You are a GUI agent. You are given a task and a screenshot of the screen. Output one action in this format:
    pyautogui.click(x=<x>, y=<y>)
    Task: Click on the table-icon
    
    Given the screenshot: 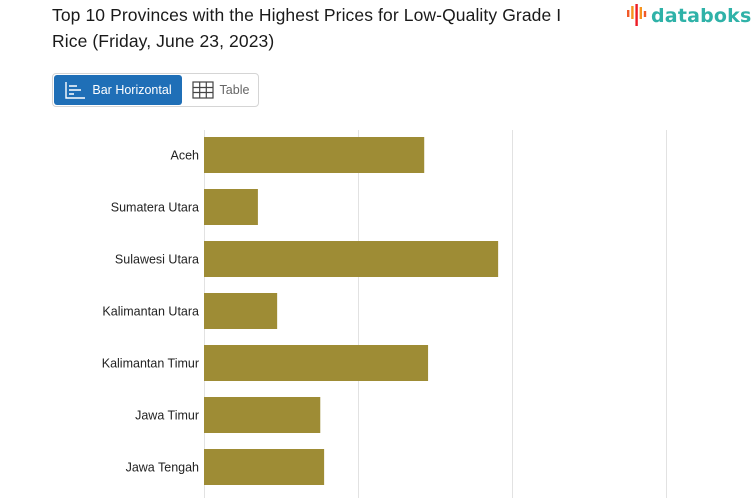 What is the action you would take?
    pyautogui.click(x=202, y=90)
    